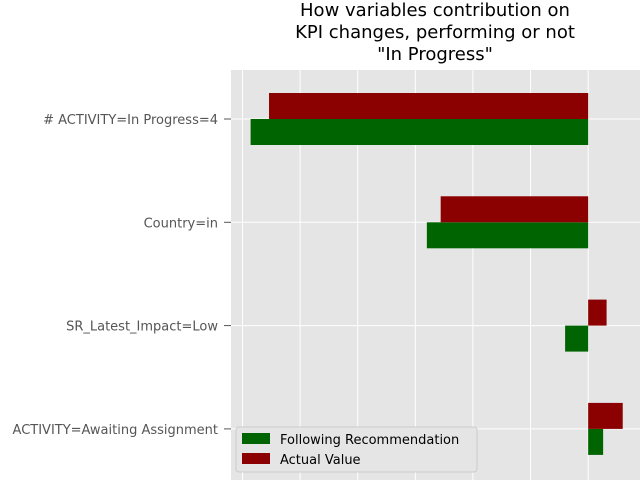  I want to click on y-tick-label: Country=in, so click(181, 223).